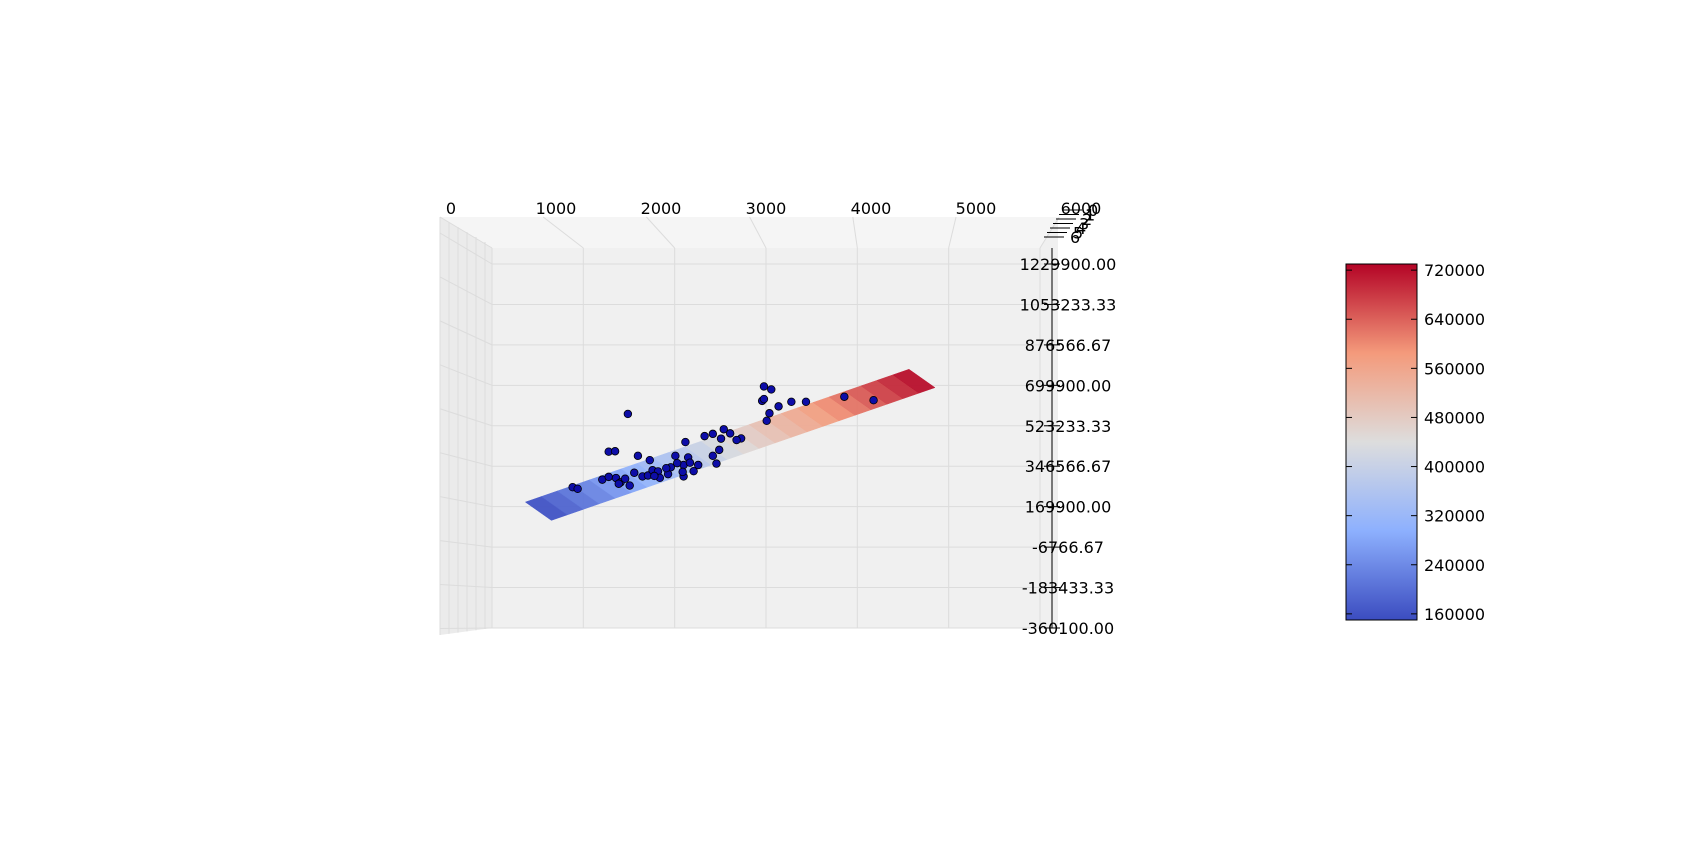 The height and width of the screenshot is (852, 1707). I want to click on z-tick-label: 876566.67, so click(1068, 345).